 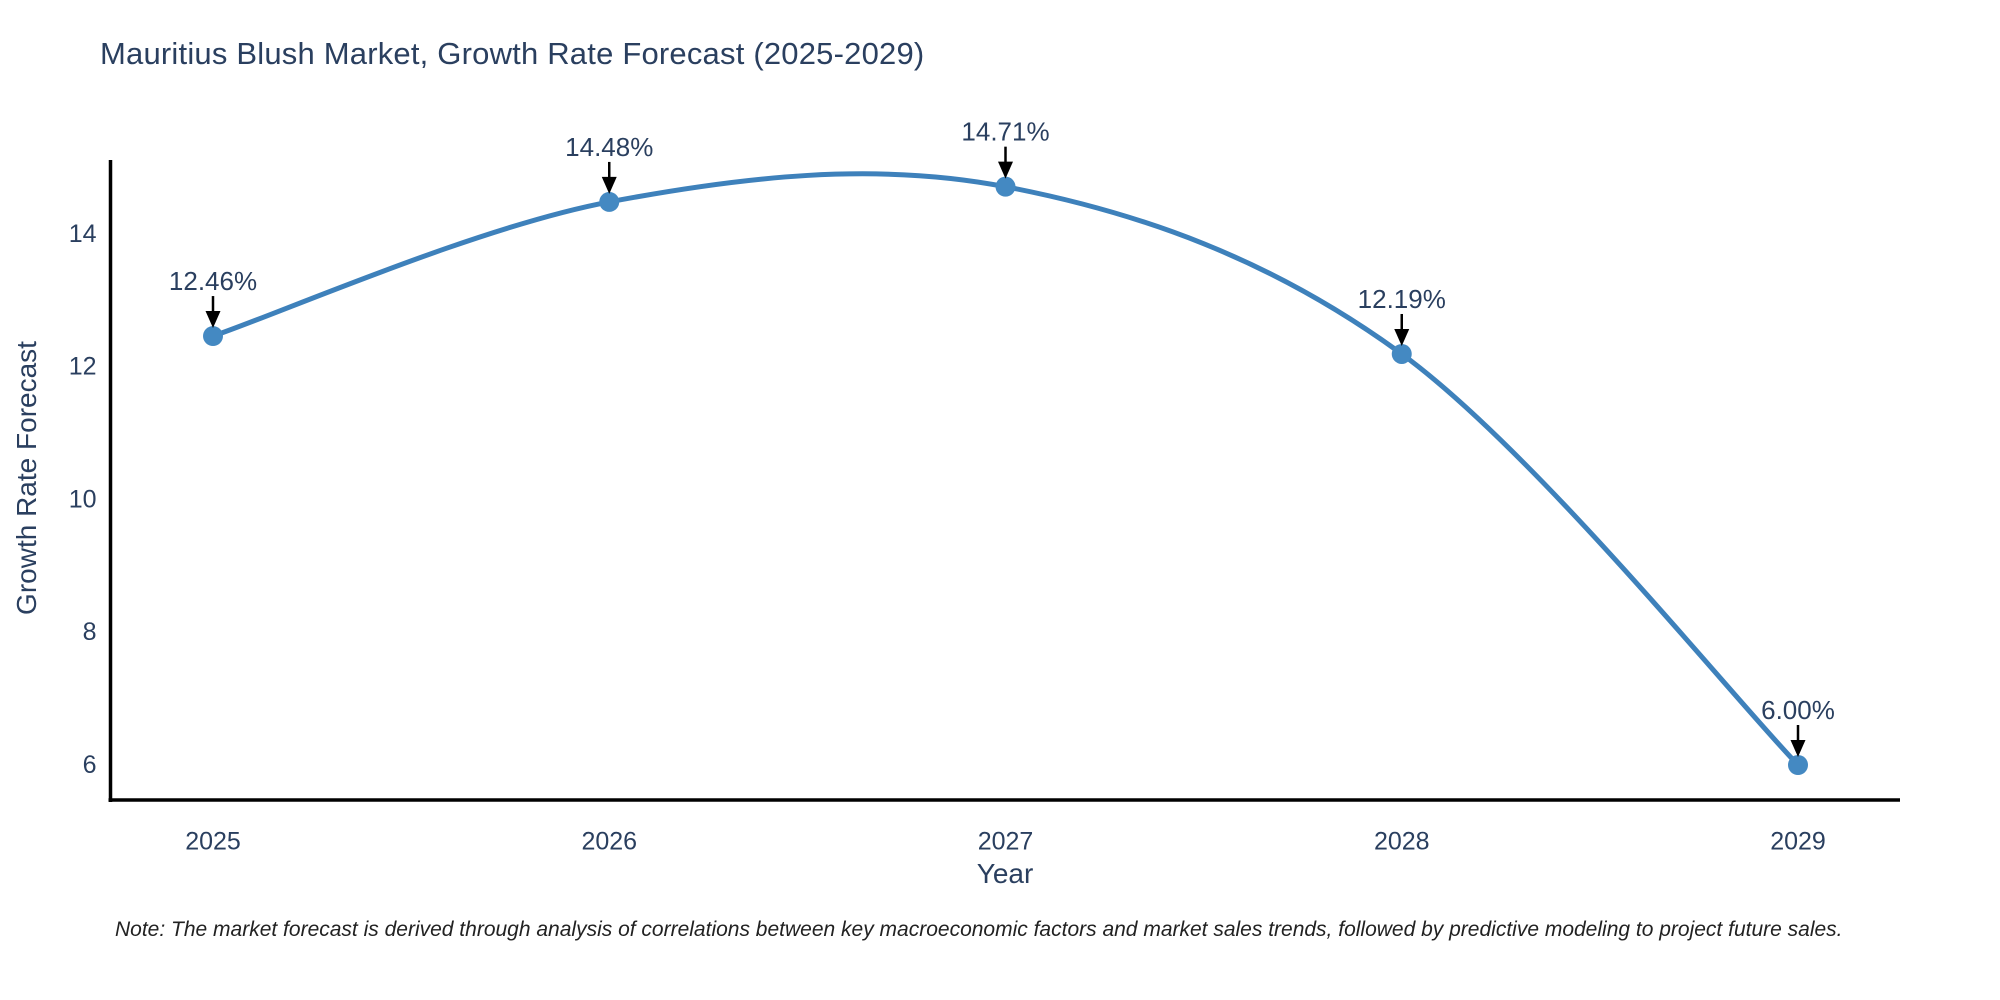 What do you see at coordinates (1402, 299) in the screenshot?
I see `data-point-annotation: 12.19%` at bounding box center [1402, 299].